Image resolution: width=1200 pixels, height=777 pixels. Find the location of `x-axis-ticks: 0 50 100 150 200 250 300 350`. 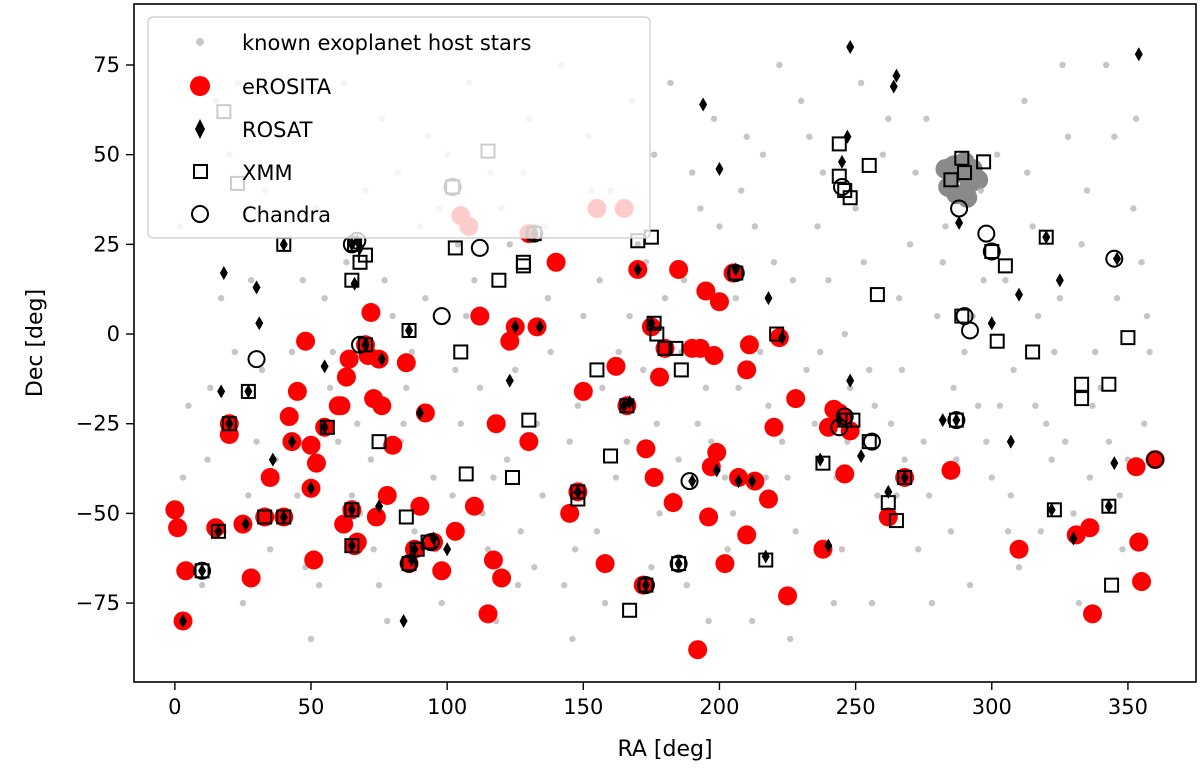

x-axis-ticks: 0 50 100 150 200 250 300 350 is located at coordinates (658, 700).